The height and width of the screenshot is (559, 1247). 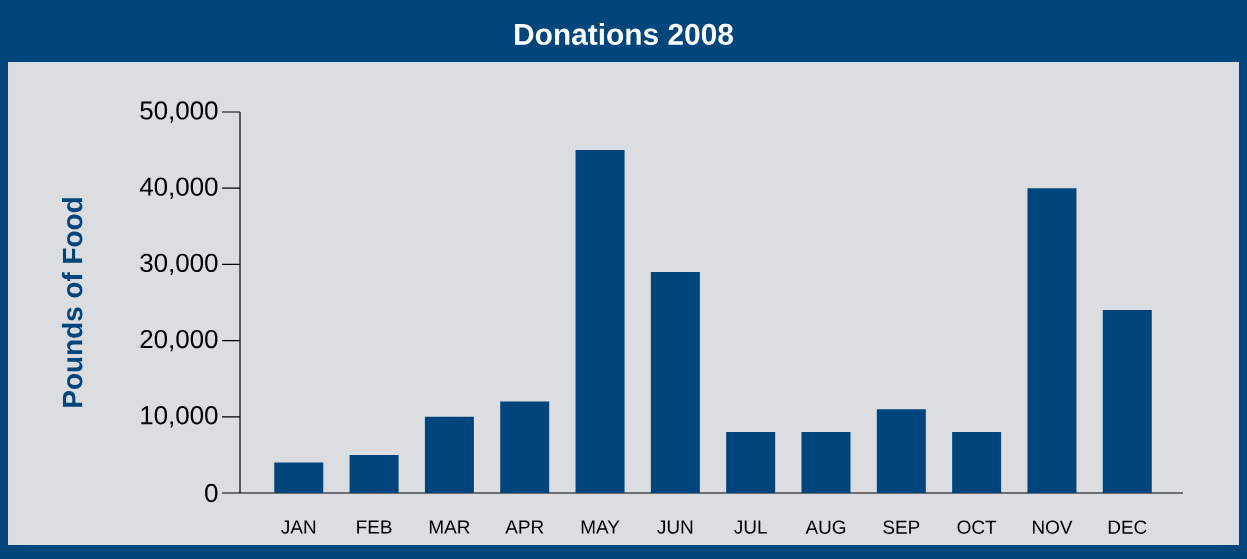 What do you see at coordinates (298, 527) in the screenshot?
I see `x-tick-label: JAN` at bounding box center [298, 527].